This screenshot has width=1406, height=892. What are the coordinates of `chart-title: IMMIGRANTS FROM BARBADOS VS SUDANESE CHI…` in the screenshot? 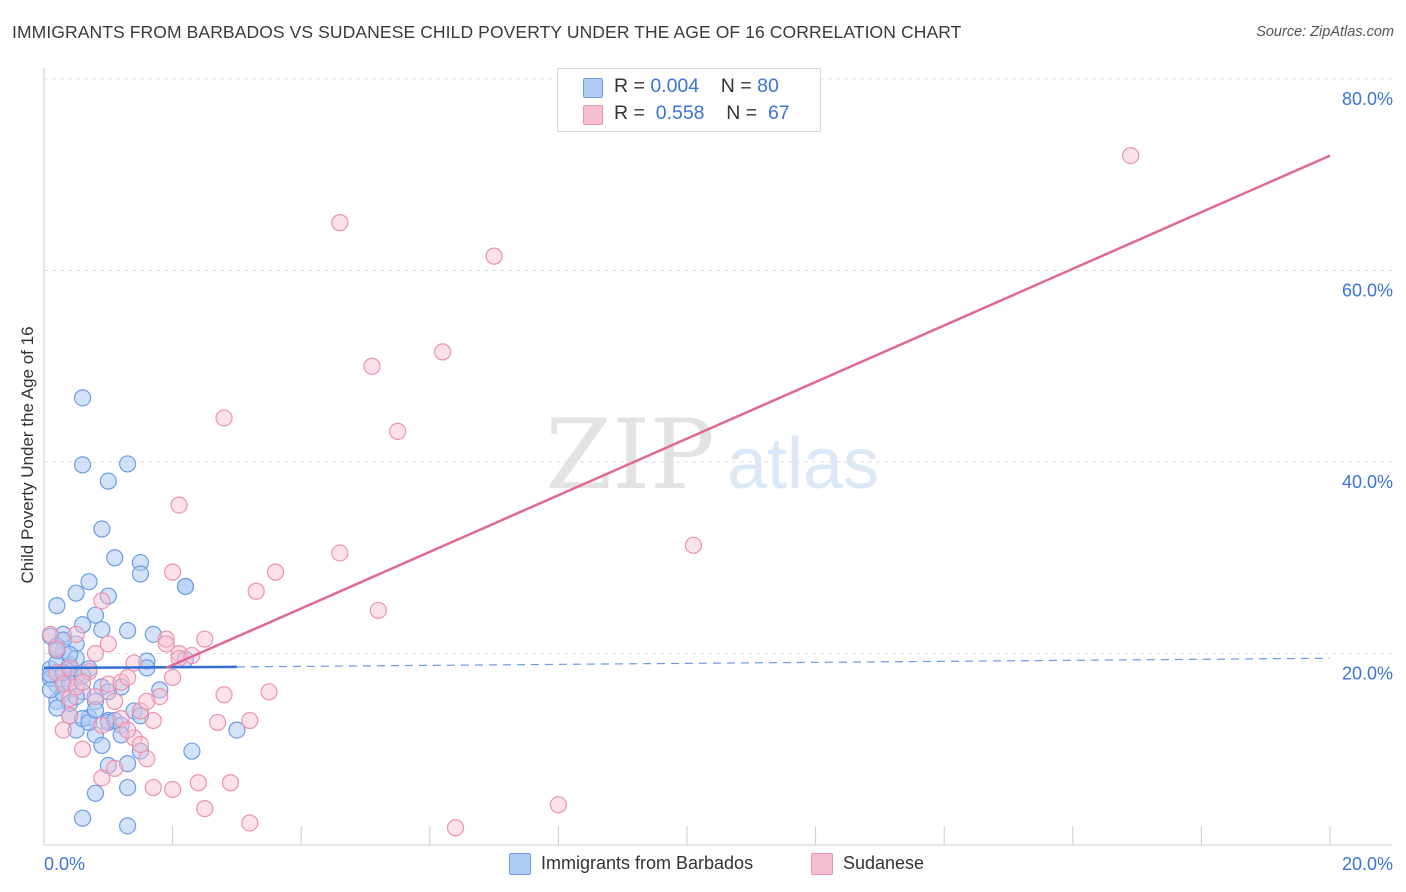 It's located at (487, 32).